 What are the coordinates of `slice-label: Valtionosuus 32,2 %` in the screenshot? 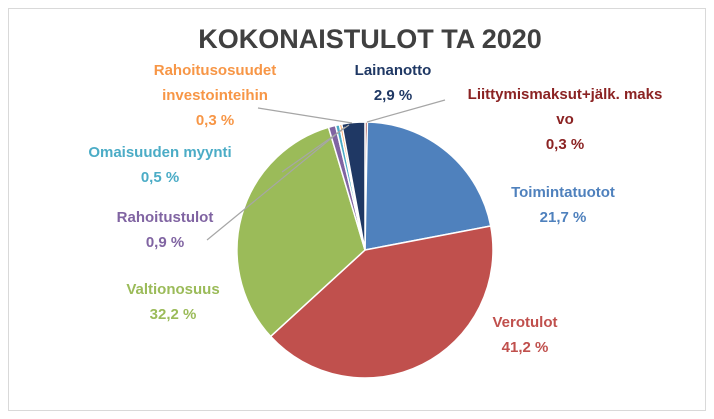 It's located at (173, 302).